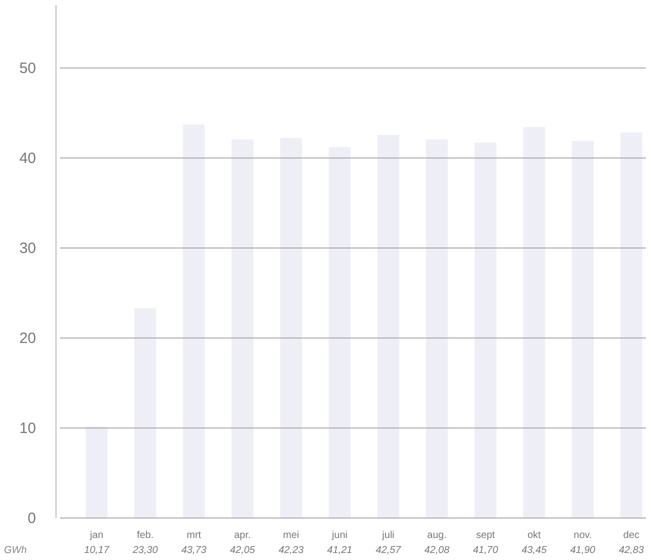  I want to click on data-label: 43,73, so click(194, 550).